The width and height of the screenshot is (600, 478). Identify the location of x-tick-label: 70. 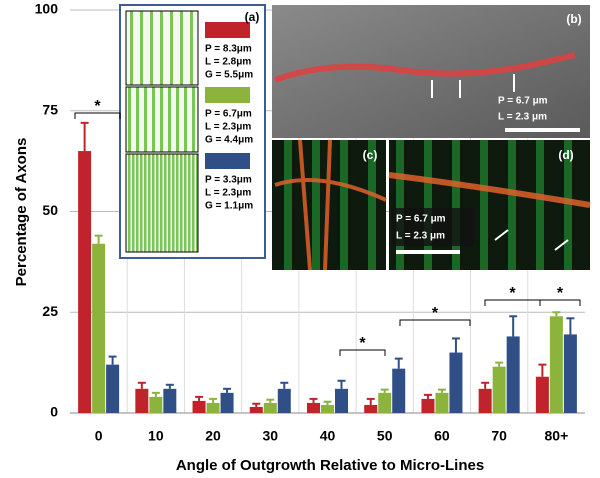
(499, 436).